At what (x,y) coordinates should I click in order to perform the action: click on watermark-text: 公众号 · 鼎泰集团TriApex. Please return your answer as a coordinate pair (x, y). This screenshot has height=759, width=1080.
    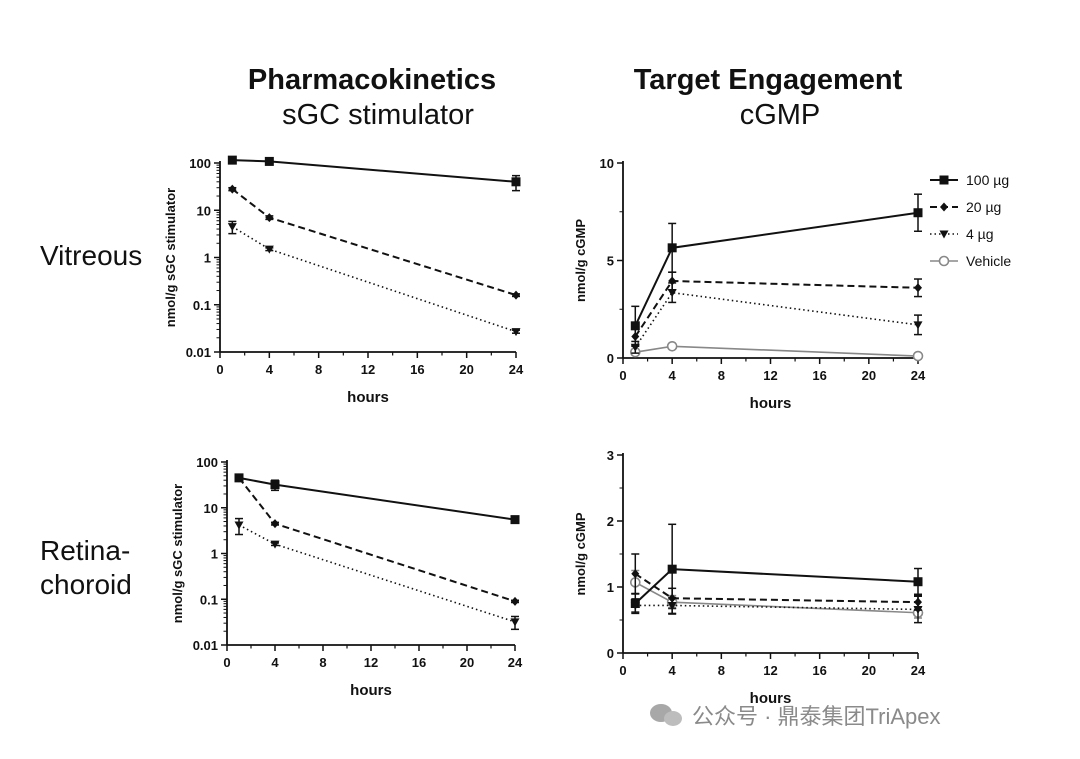
    Looking at the image, I should click on (816, 716).